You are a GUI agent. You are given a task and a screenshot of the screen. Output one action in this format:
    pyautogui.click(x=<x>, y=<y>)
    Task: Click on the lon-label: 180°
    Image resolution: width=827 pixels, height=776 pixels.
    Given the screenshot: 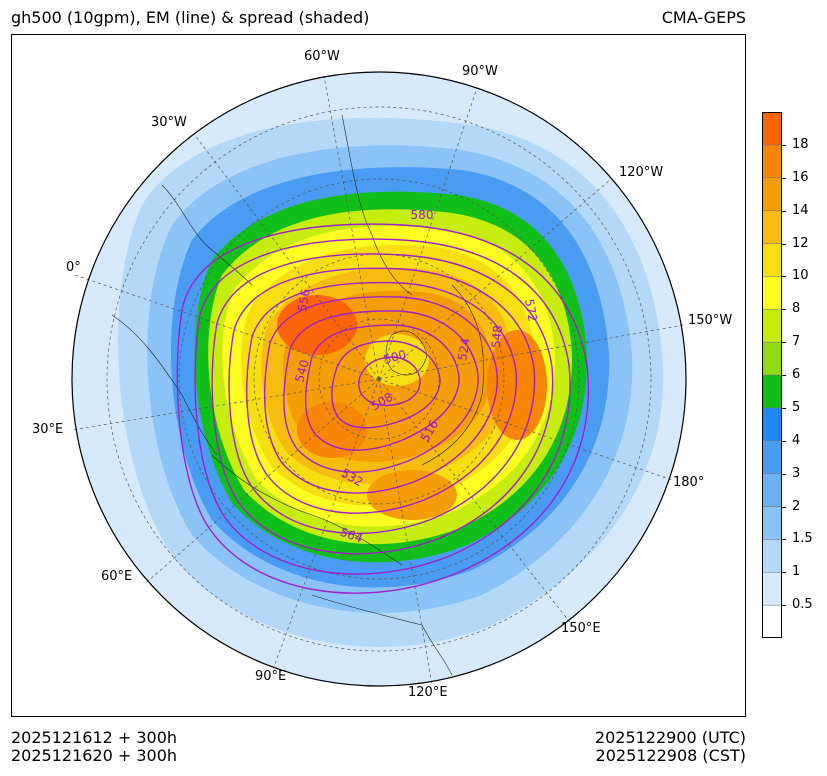 What is the action you would take?
    pyautogui.click(x=689, y=482)
    